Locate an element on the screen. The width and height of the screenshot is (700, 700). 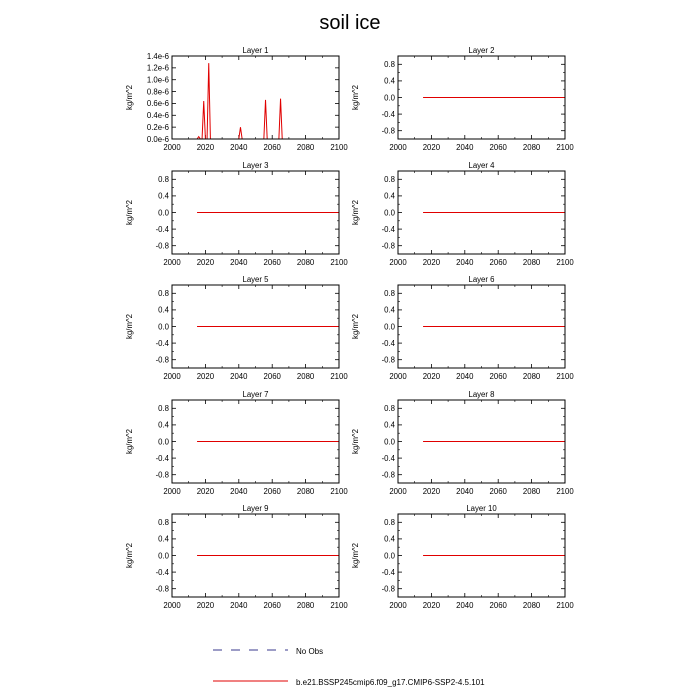
y-tick-label: 1.4e-6 is located at coordinates (158, 56).